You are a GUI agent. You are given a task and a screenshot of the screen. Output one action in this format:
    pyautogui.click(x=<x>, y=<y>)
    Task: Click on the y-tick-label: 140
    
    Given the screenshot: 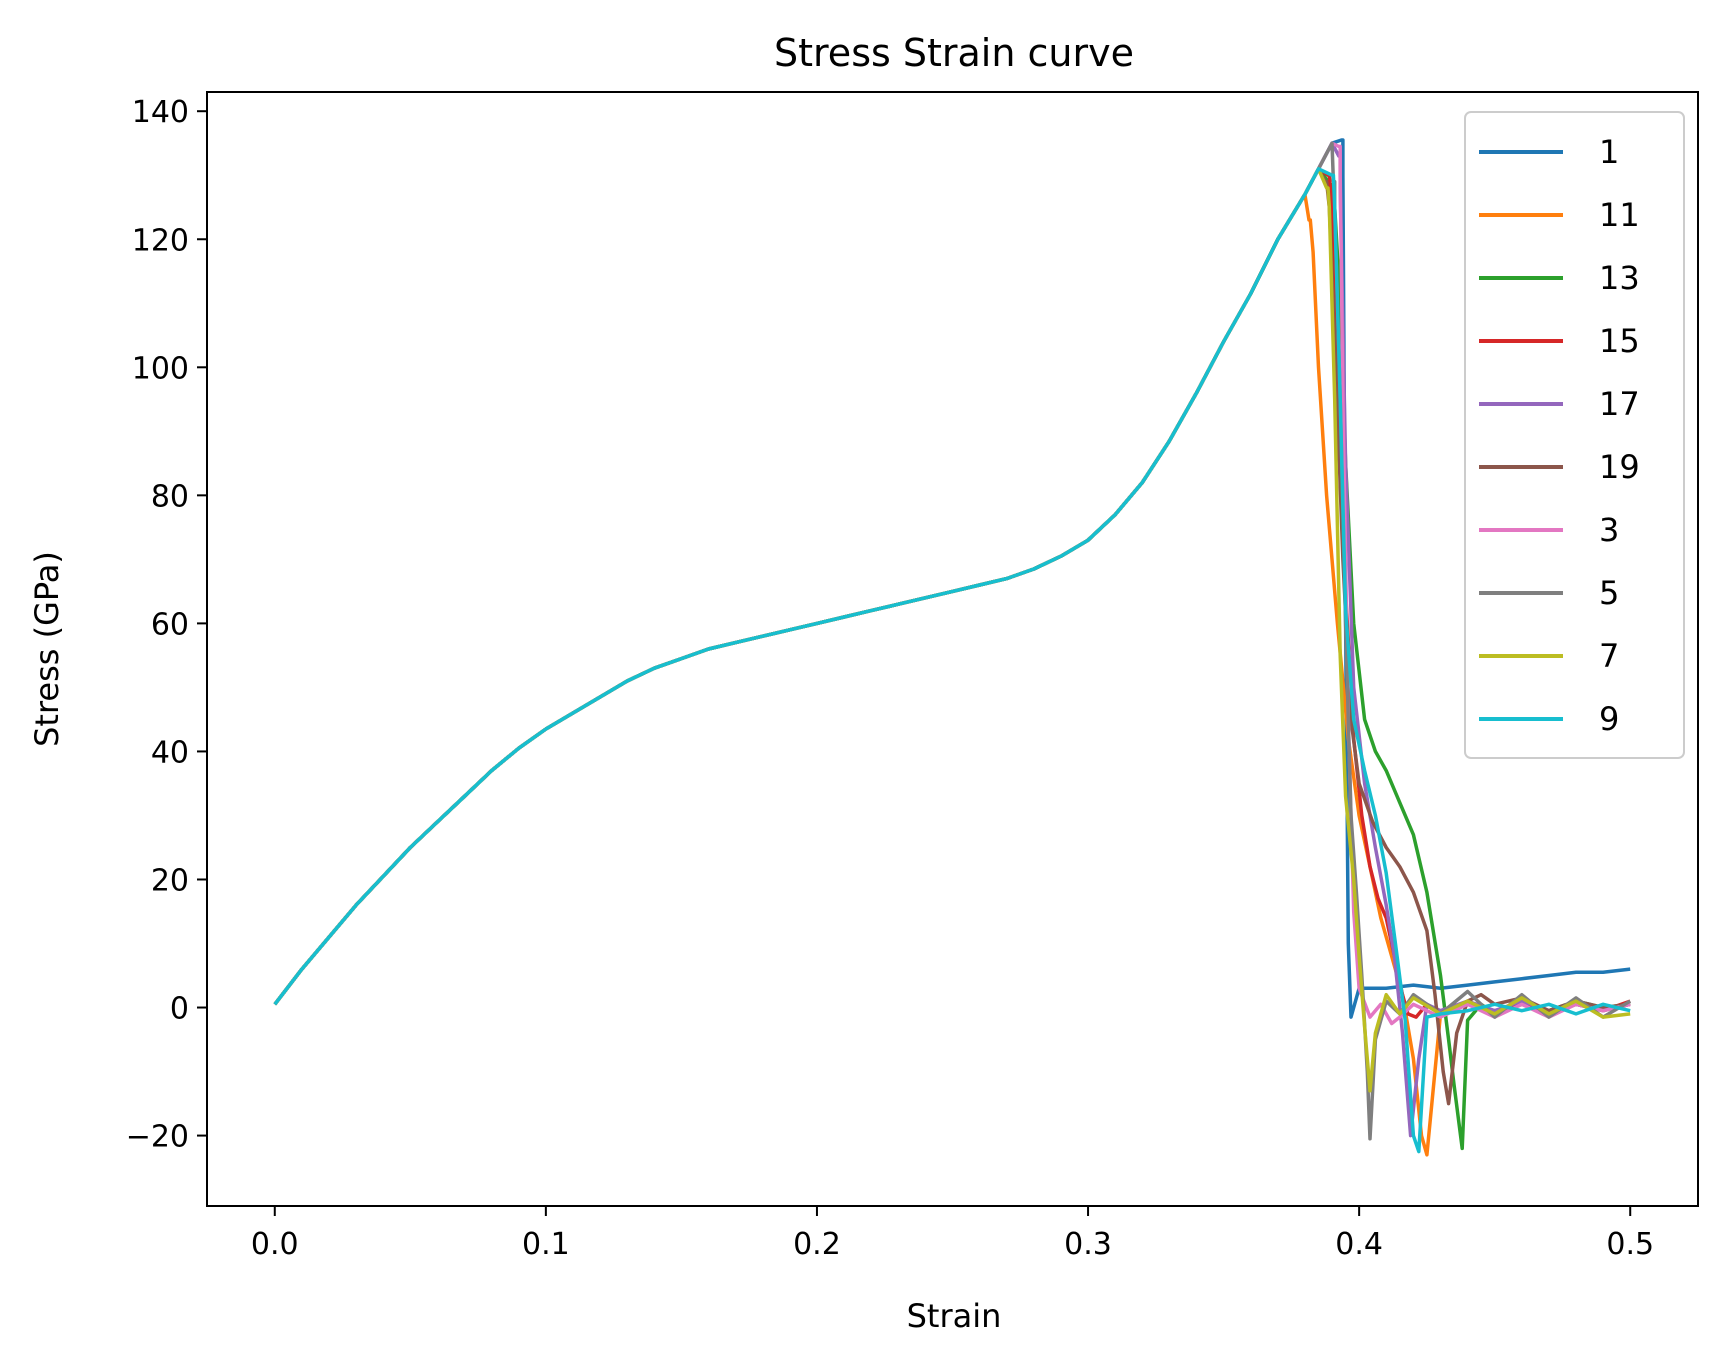 What is the action you would take?
    pyautogui.click(x=160, y=112)
    